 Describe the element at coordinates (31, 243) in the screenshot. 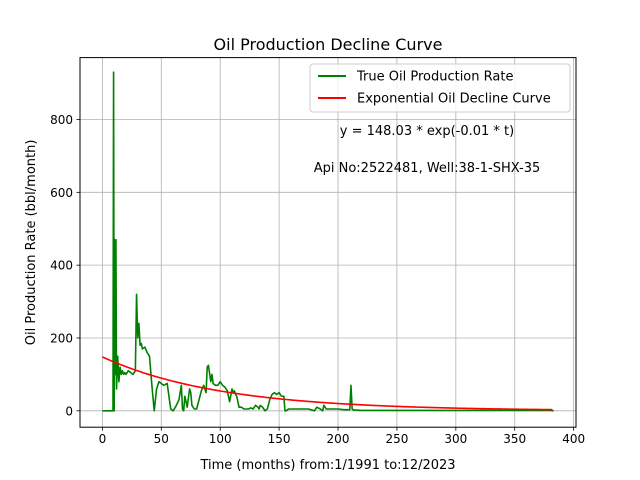

I see `y-axis-label: Oil Production Rate (bbl/month)` at that location.